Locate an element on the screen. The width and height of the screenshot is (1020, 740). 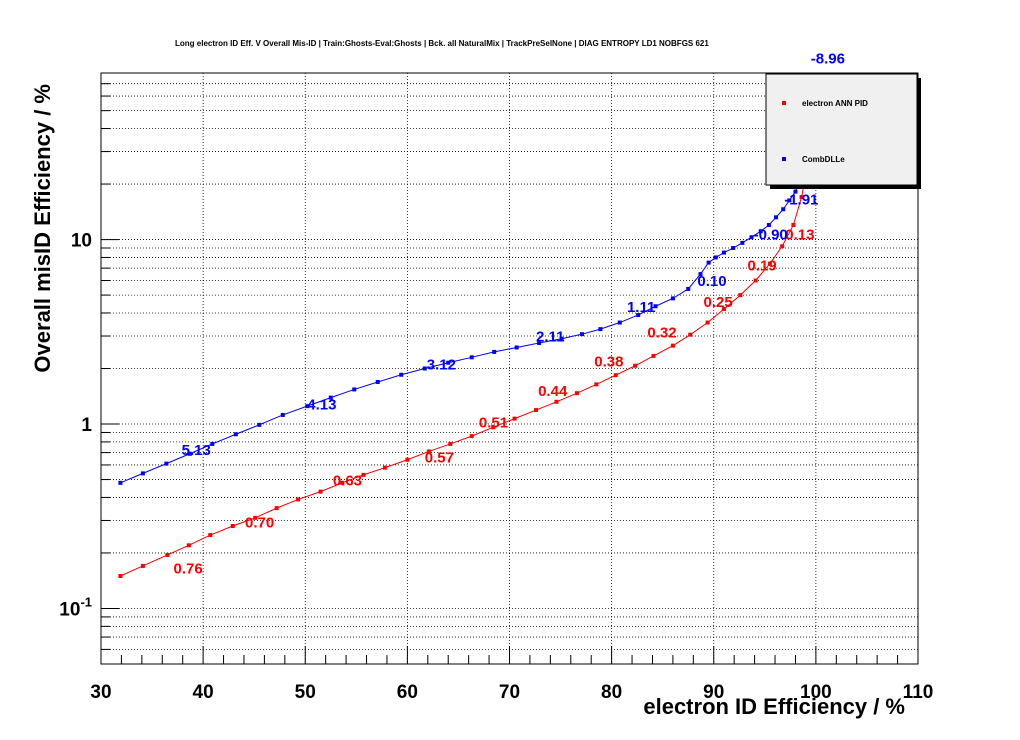
x-axis-title: electron ID Efficiency / % is located at coordinates (774, 706).